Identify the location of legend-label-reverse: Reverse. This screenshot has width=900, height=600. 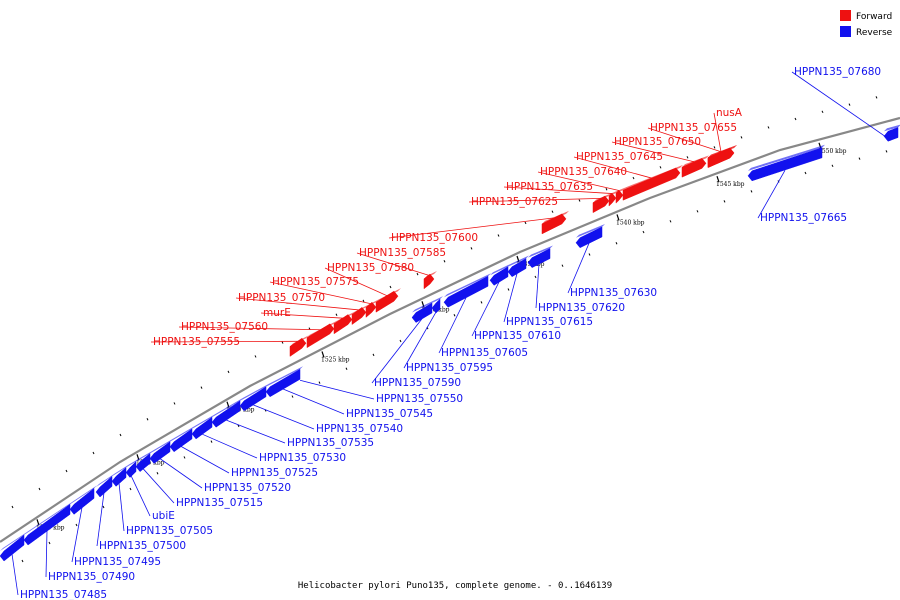
(874, 33).